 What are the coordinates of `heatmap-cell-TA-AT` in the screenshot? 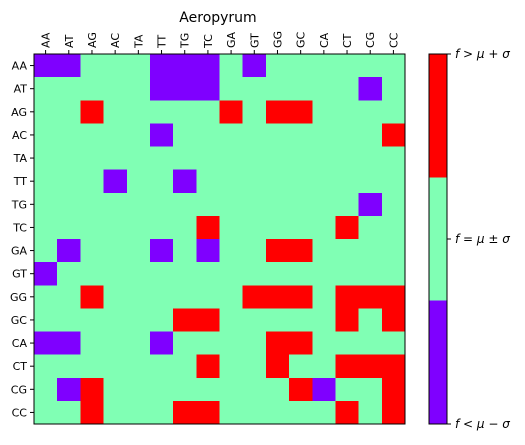 It's located at (69, 158).